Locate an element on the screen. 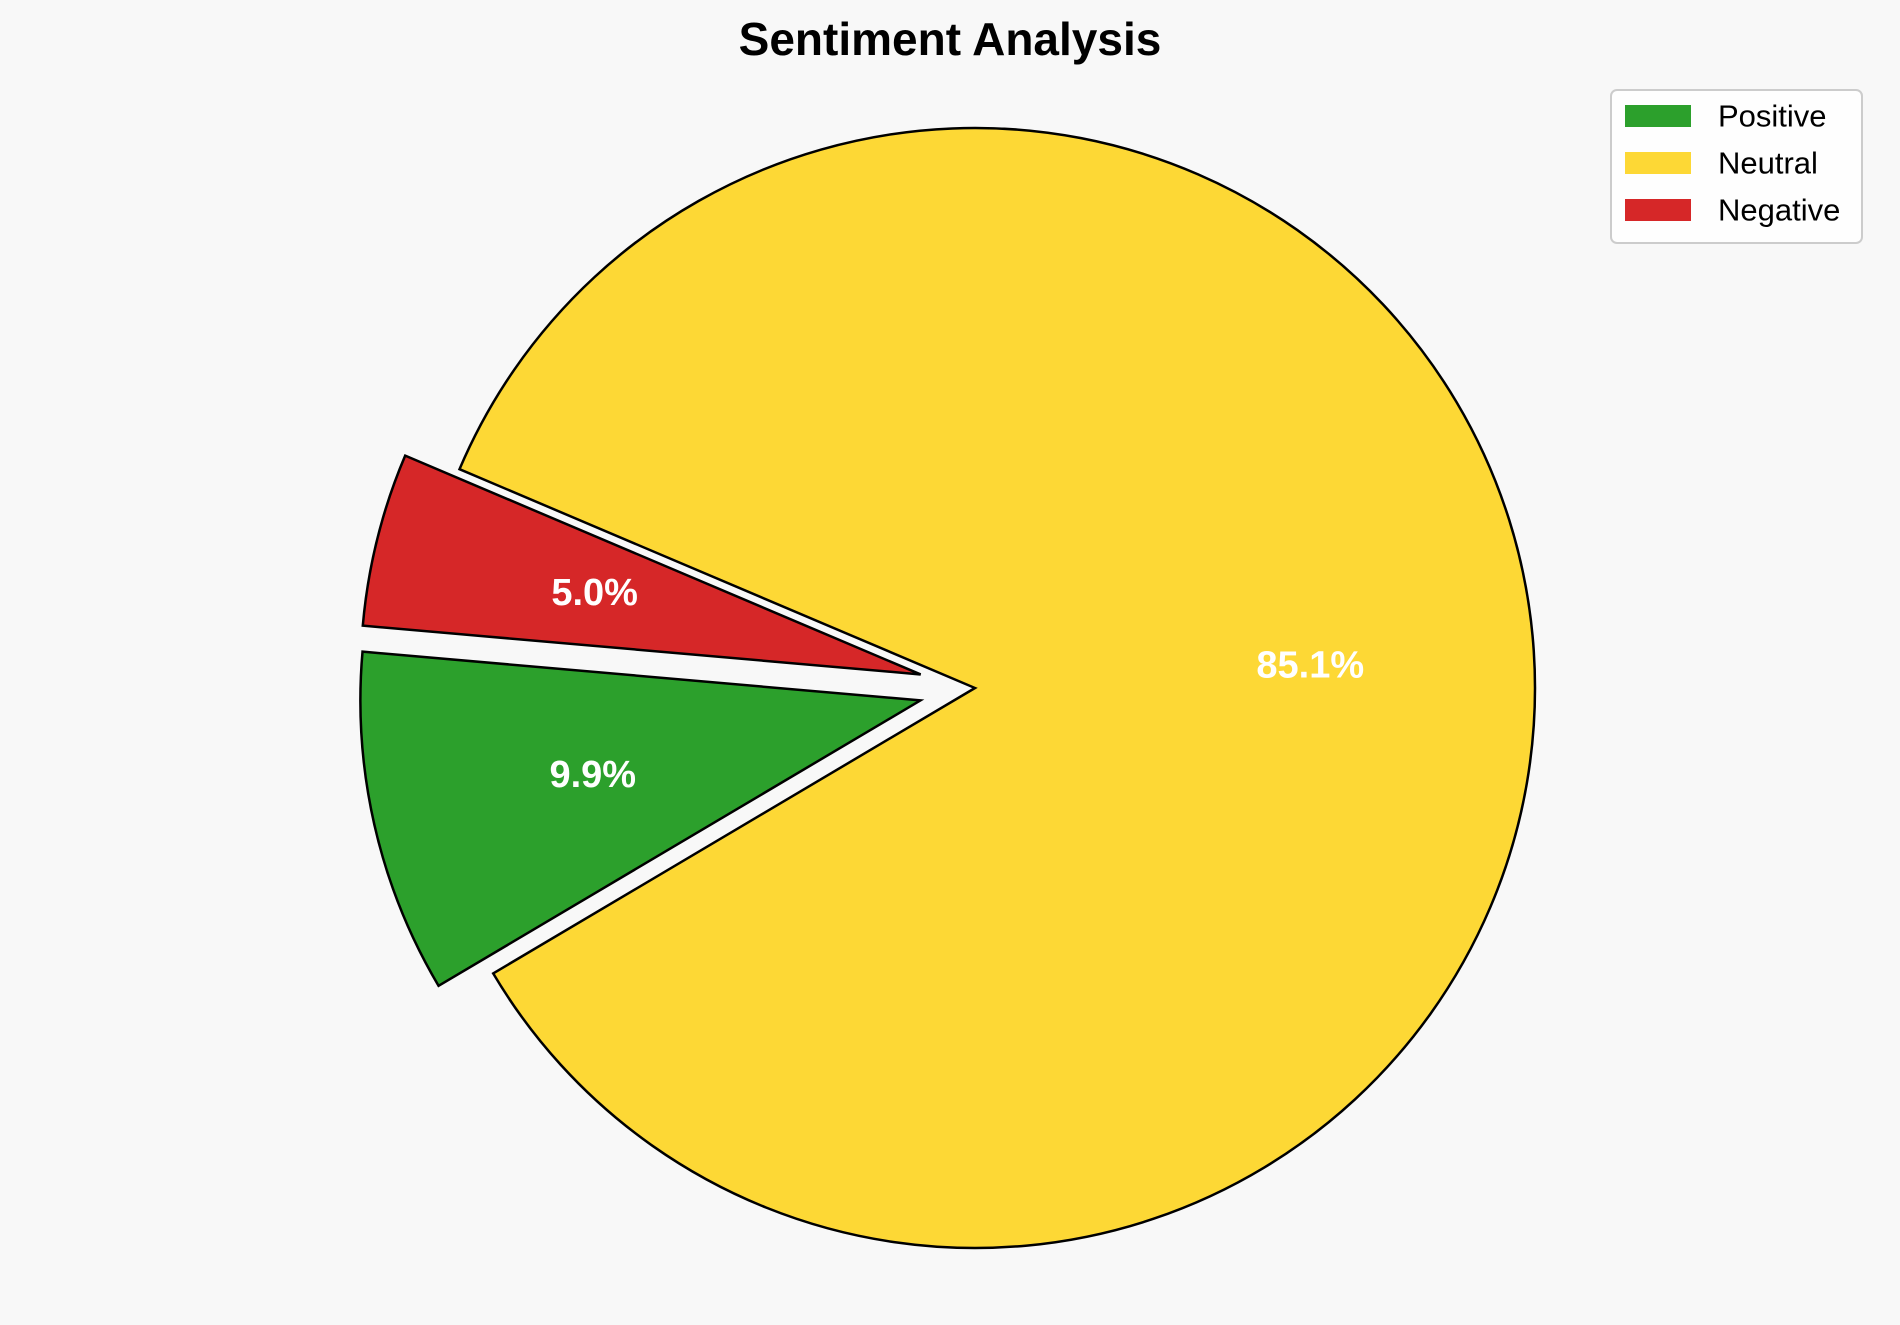 Image resolution: width=1900 pixels, height=1325 pixels. slice-label-positive: 9.9% is located at coordinates (592, 775).